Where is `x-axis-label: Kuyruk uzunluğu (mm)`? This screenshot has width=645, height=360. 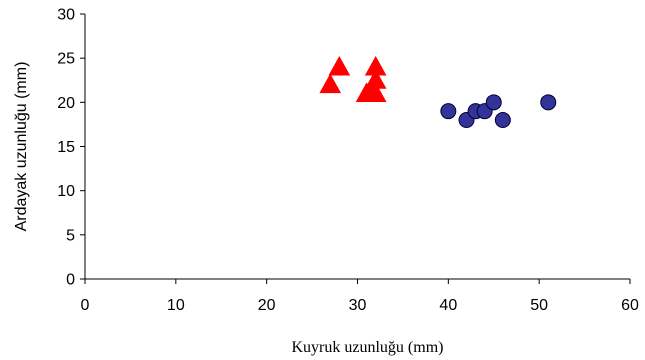
x-axis-label: Kuyruk uzunluğu (mm) is located at coordinates (368, 347).